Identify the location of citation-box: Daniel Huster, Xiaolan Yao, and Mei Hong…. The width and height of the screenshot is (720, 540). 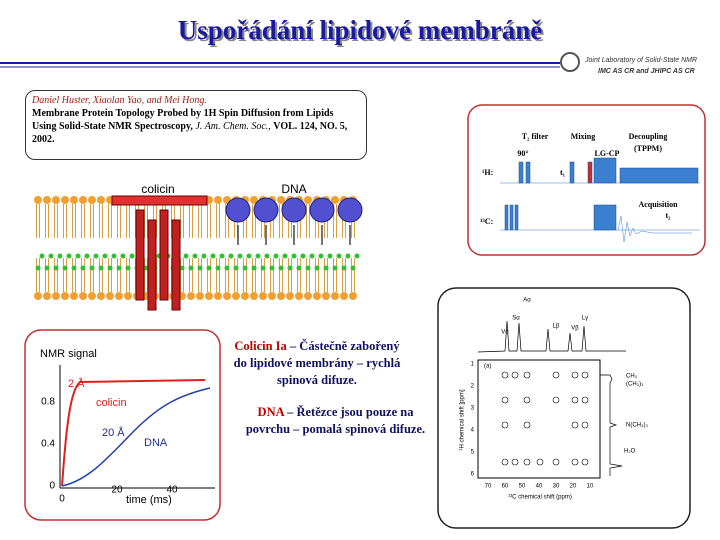
(196, 125).